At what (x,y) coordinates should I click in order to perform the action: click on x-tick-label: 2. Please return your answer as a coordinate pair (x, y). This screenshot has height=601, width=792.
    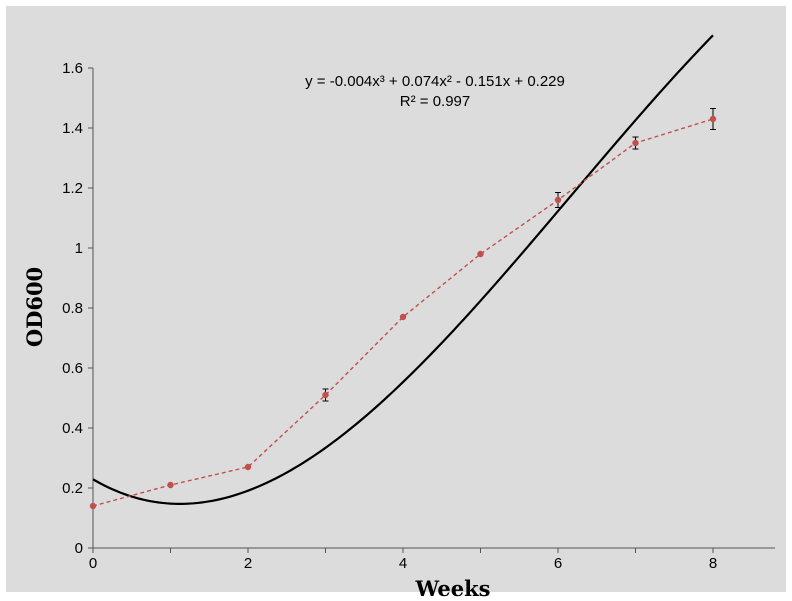
    Looking at the image, I should click on (248, 563).